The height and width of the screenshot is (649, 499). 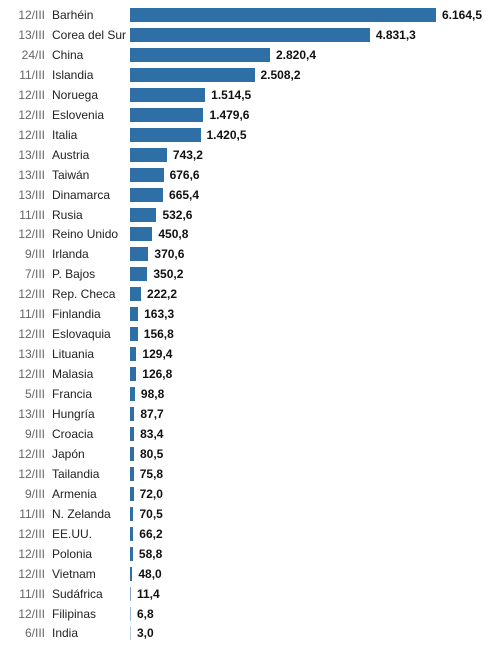 I want to click on value-label: 2.820,4, so click(x=296, y=54).